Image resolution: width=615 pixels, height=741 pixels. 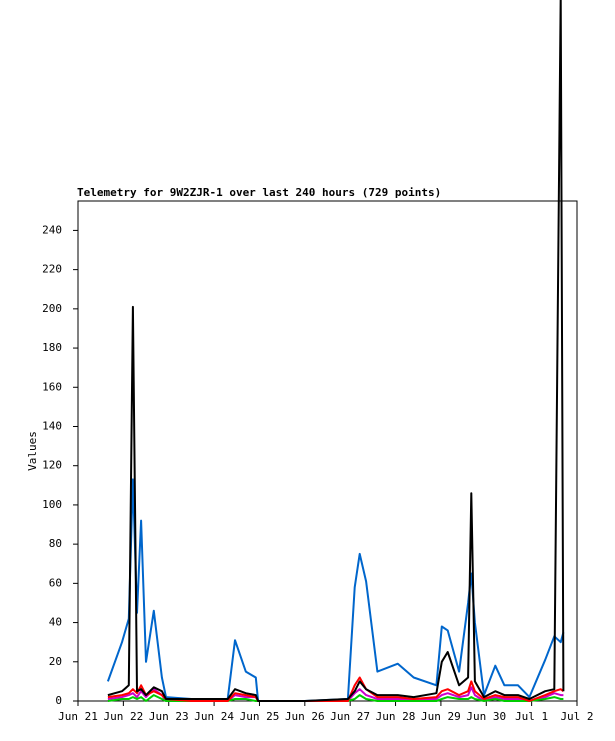 What do you see at coordinates (52, 504) in the screenshot?
I see `y-tick-label: 100` at bounding box center [52, 504].